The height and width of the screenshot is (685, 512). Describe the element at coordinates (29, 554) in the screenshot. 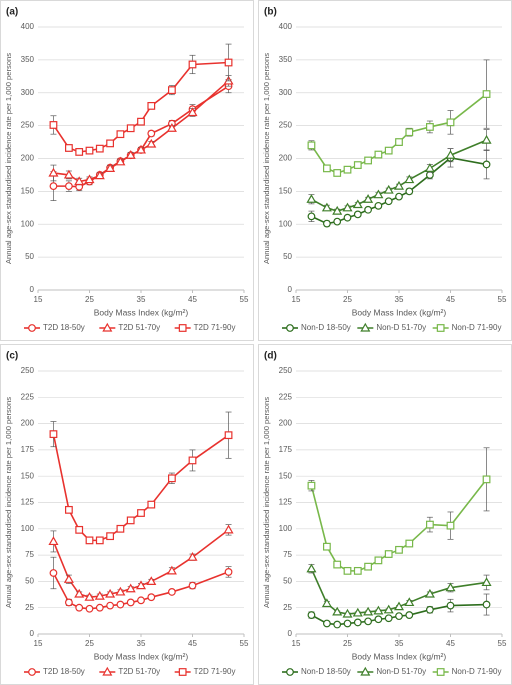

I see `y-tick-label: 75` at that location.